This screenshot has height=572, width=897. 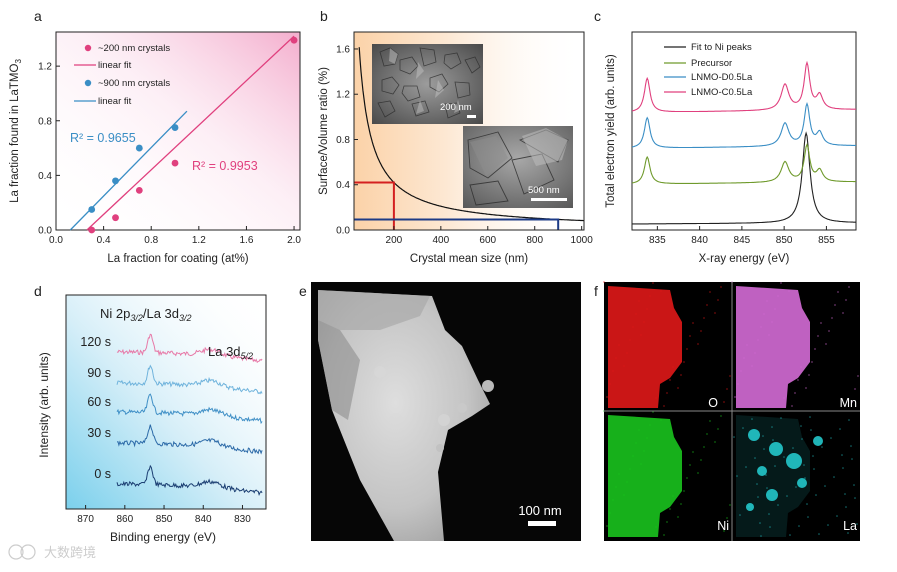 I want to click on xps-label-90s: 90 s, so click(x=99, y=373).